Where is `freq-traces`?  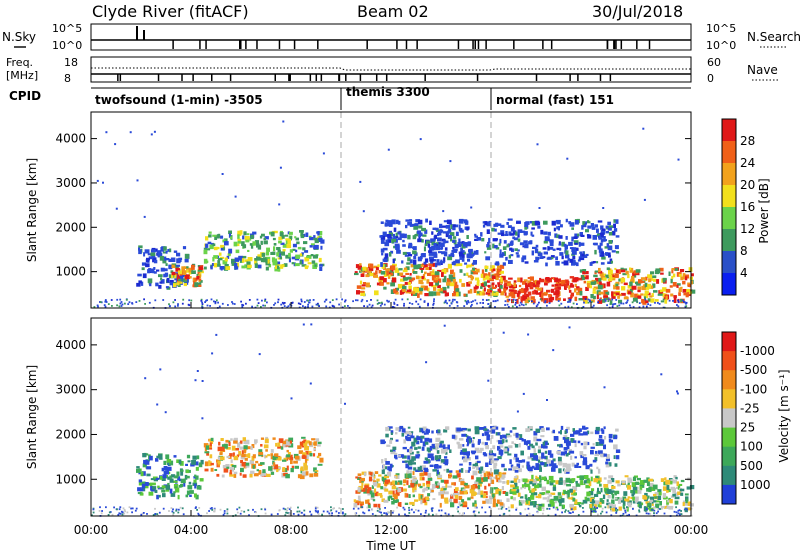 freq-traces is located at coordinates (391, 74).